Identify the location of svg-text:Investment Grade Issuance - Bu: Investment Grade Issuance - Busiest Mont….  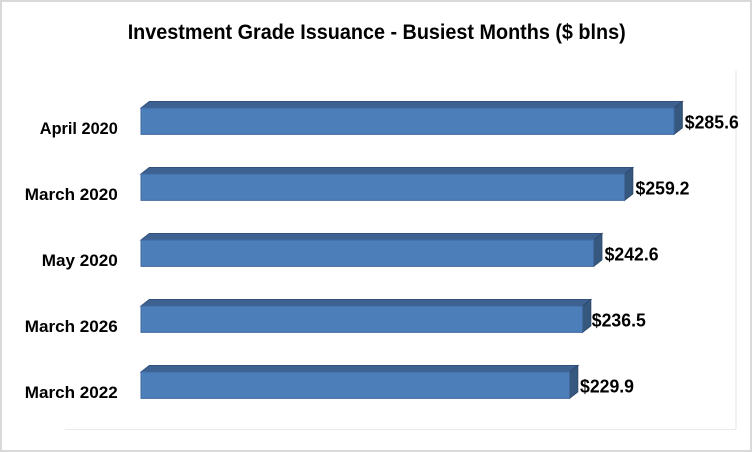
(377, 32).